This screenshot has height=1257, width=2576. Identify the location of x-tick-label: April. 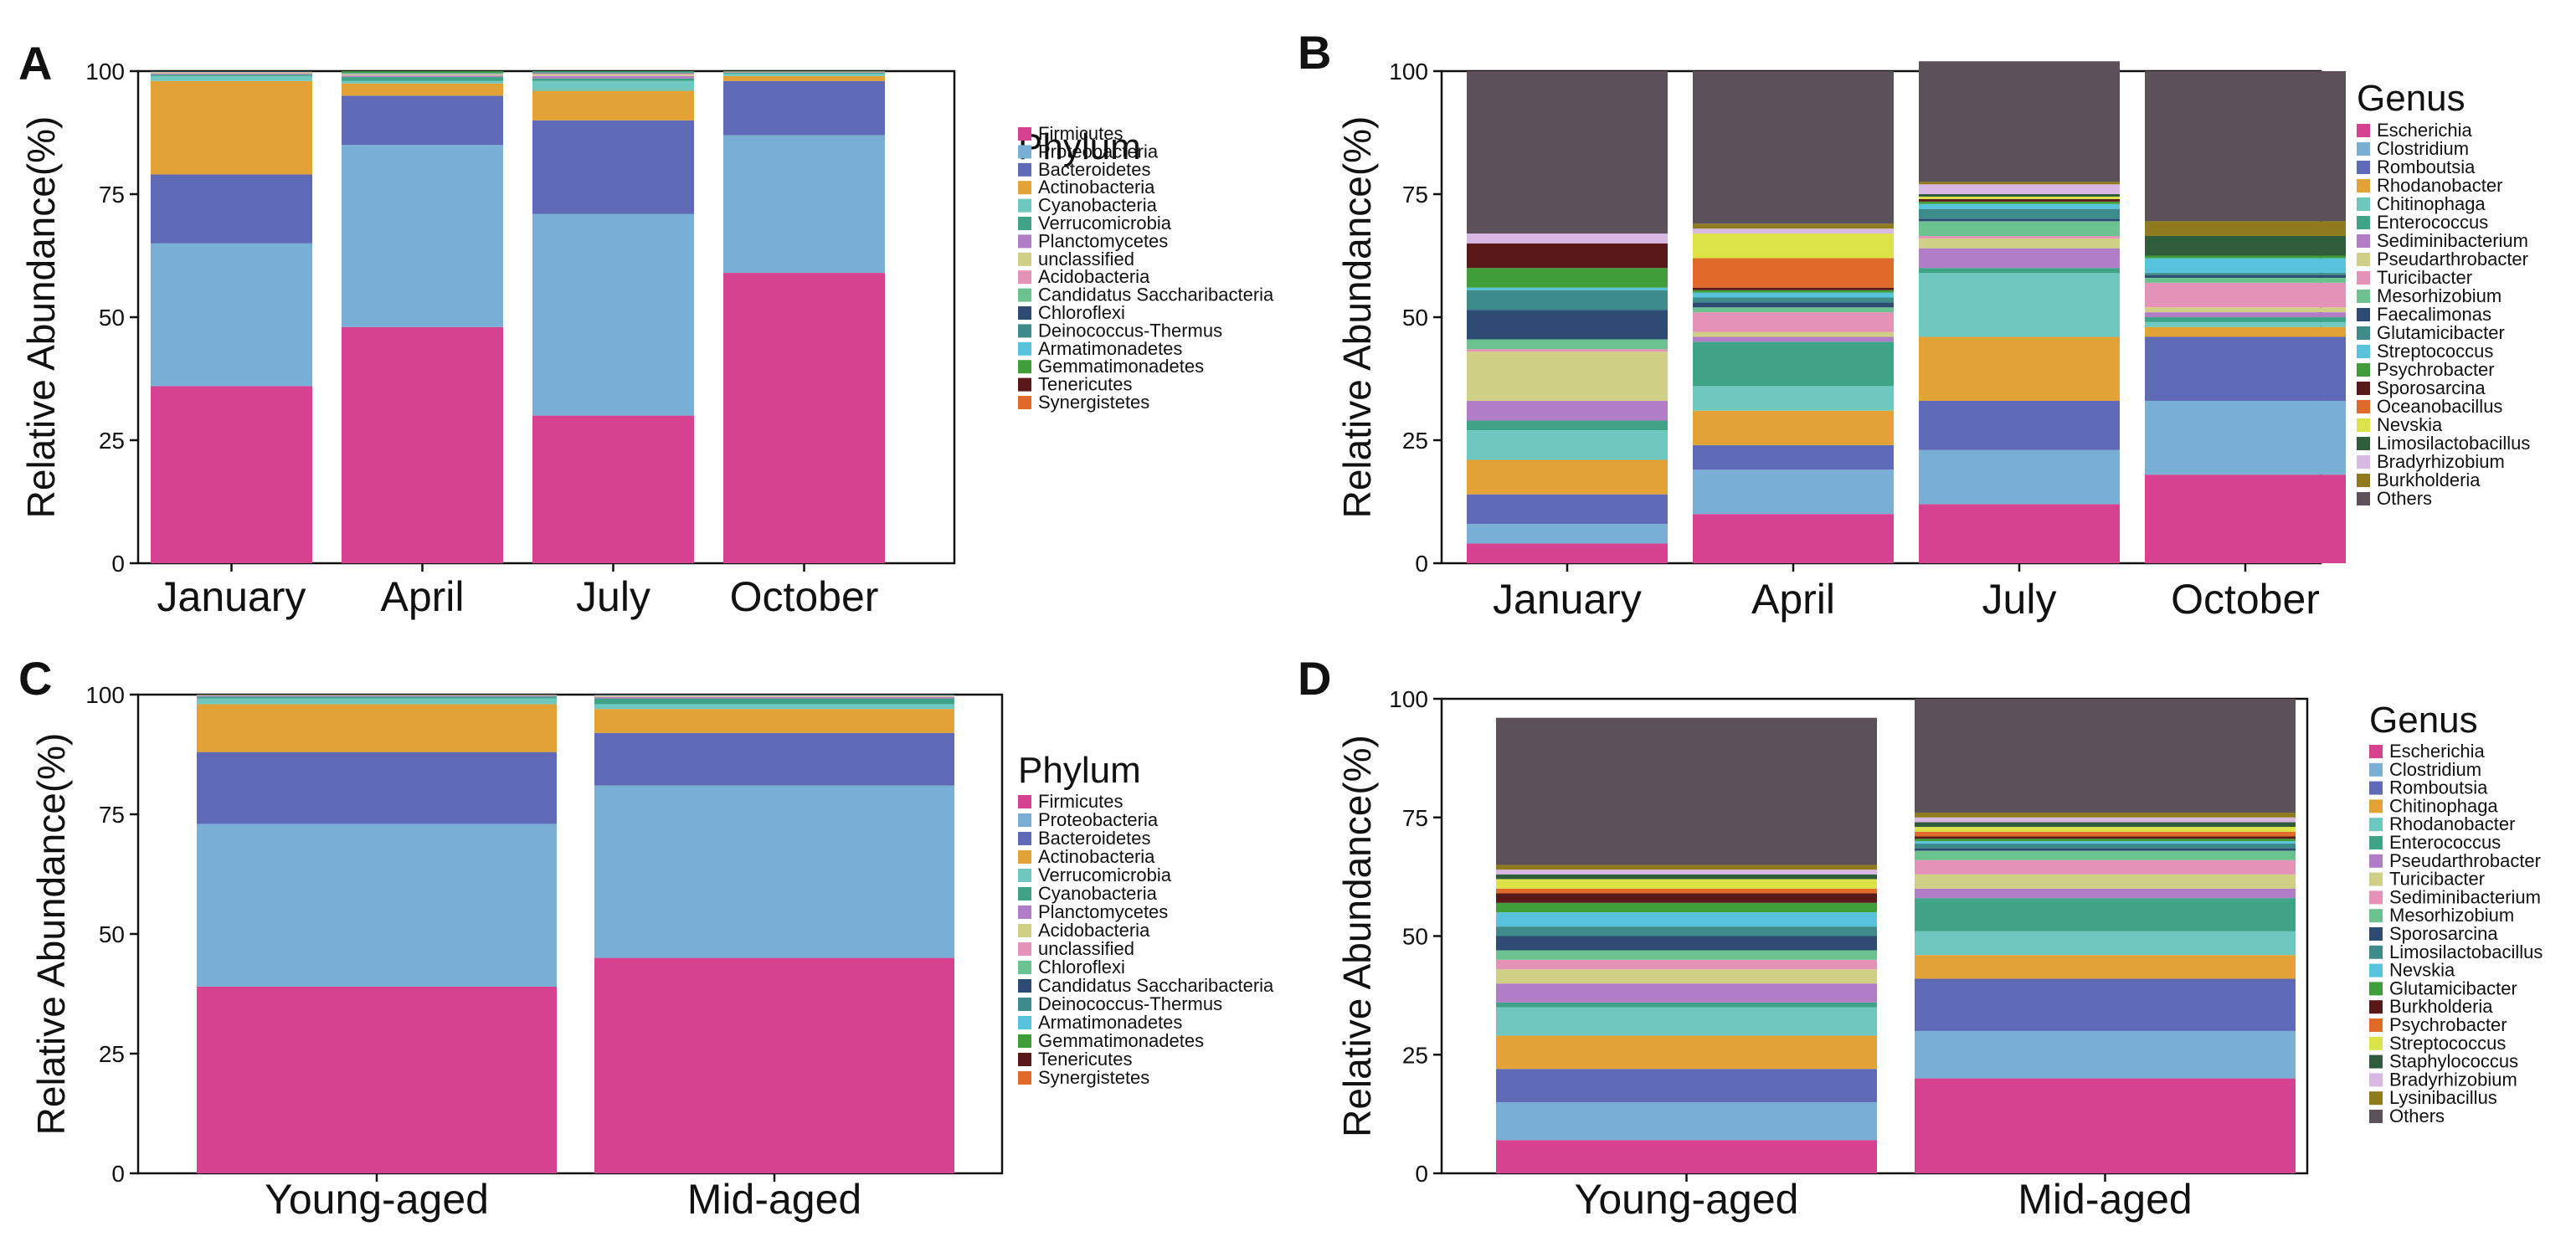
(422, 596).